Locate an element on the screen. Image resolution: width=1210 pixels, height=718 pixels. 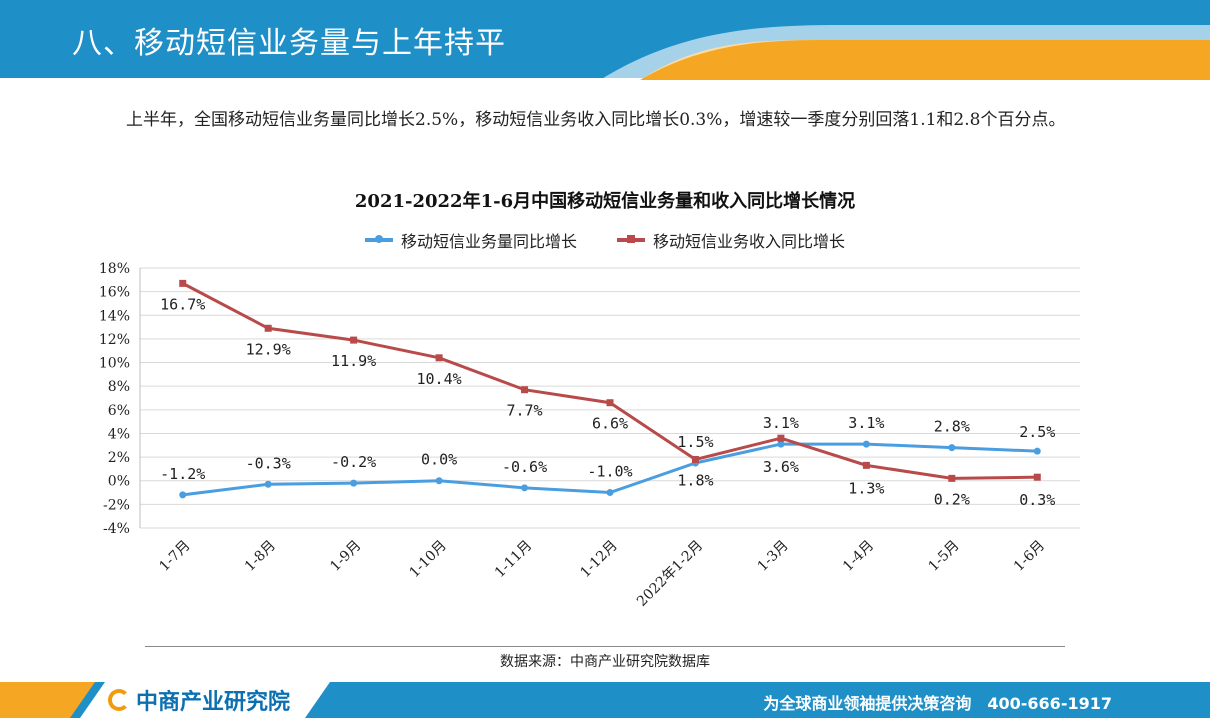
data-label: 16.7% is located at coordinates (182, 304).